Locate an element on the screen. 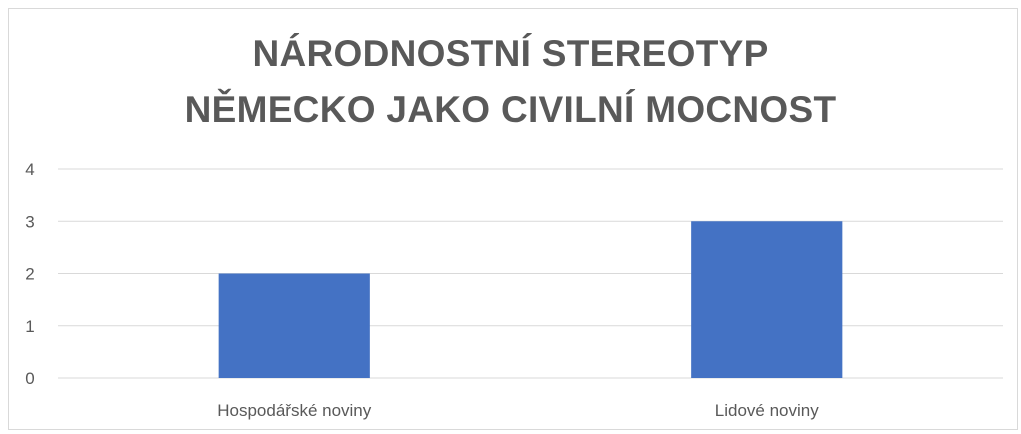 This screenshot has height=434, width=1021. y-tick-label-0: 0 is located at coordinates (29, 378).